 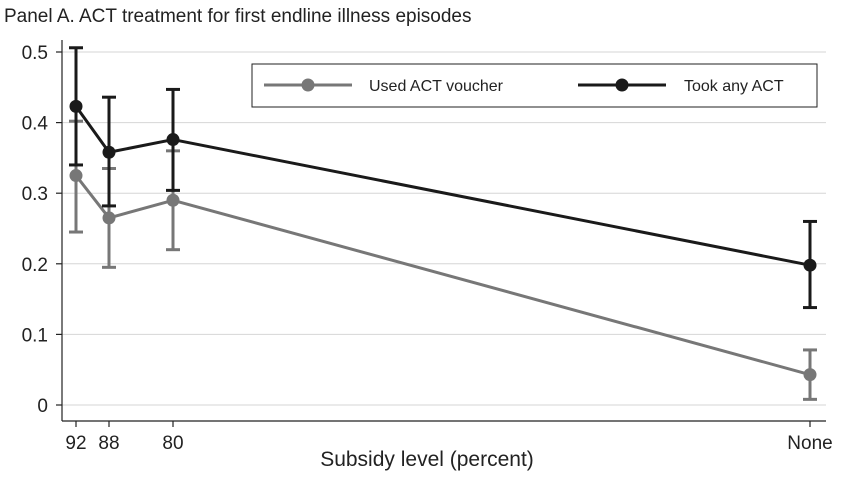 What do you see at coordinates (35, 124) in the screenshot?
I see `y-tick-label: 0.4` at bounding box center [35, 124].